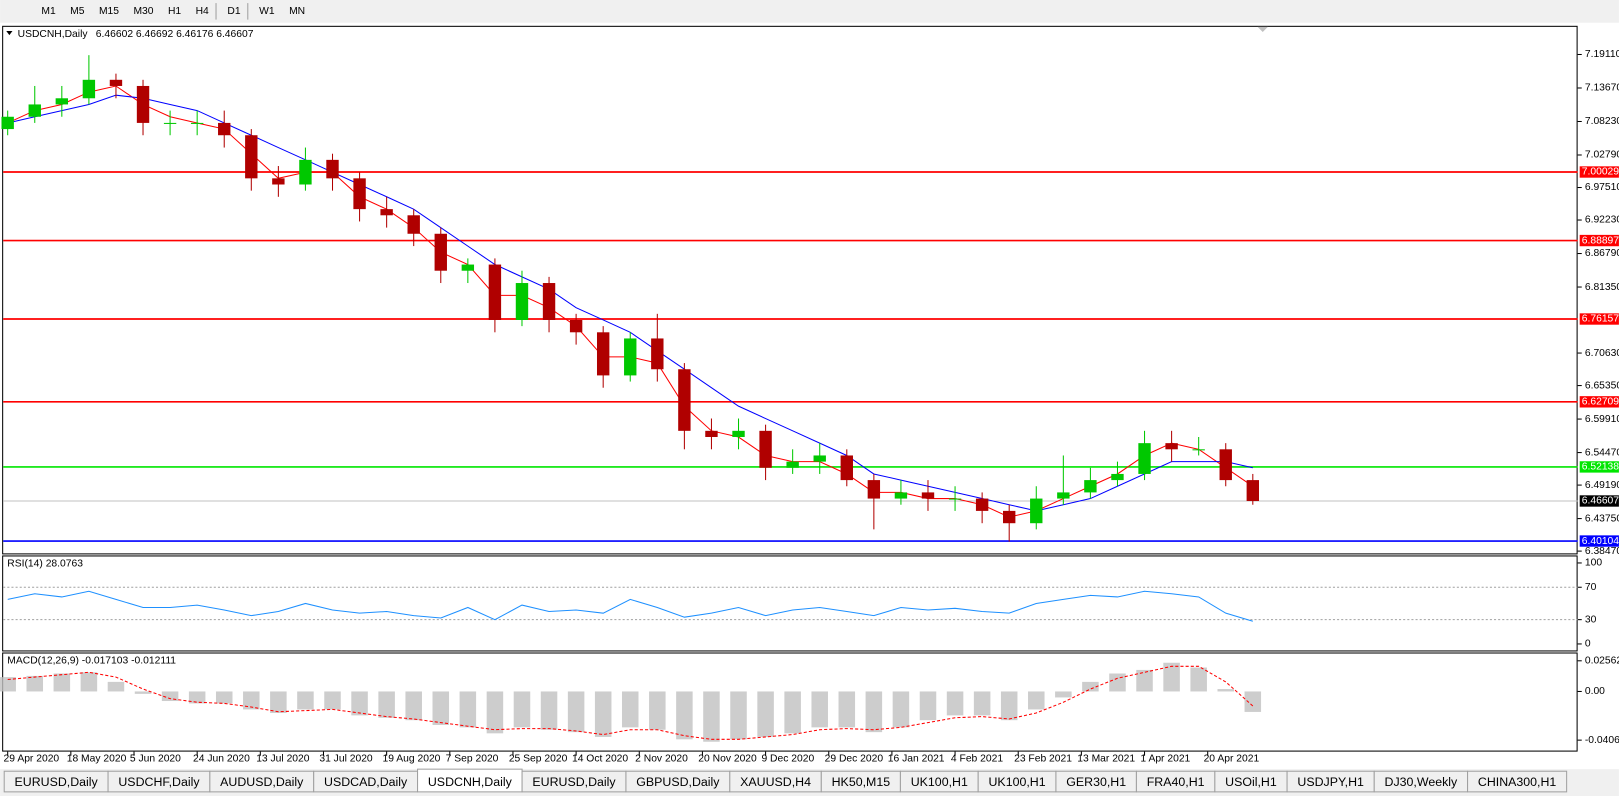  I want to click on tab-label: DJ30,Weekly, so click(1421, 782).